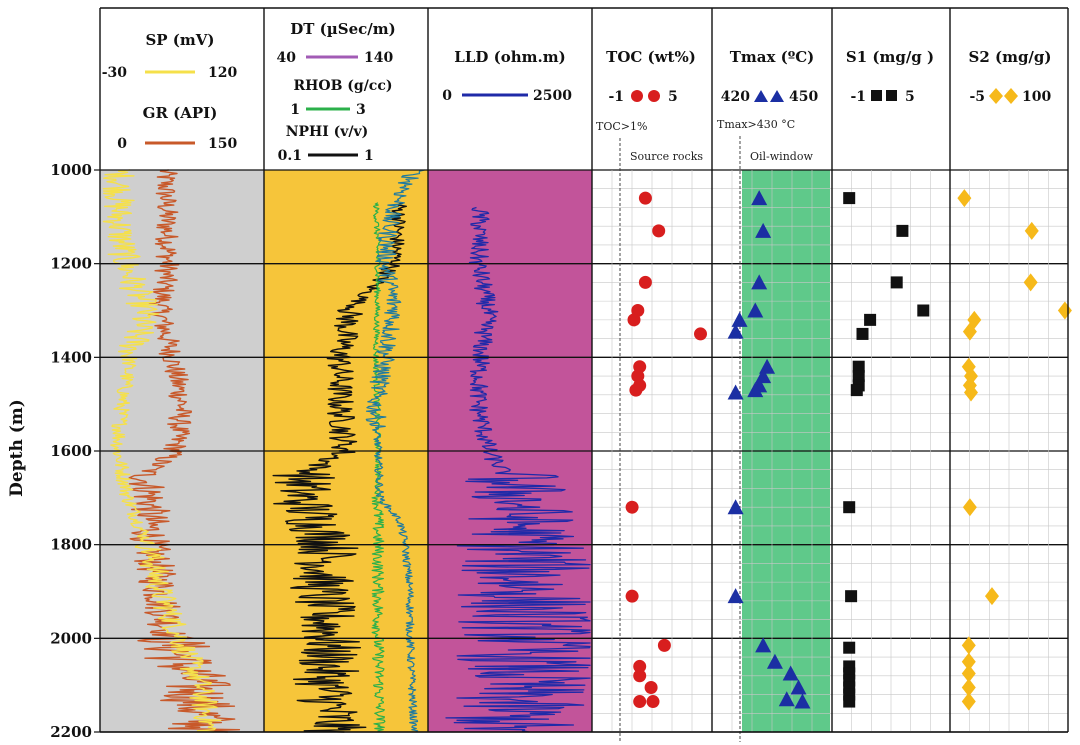  I want to click on y-tick-label: 1000, so click(71, 170).